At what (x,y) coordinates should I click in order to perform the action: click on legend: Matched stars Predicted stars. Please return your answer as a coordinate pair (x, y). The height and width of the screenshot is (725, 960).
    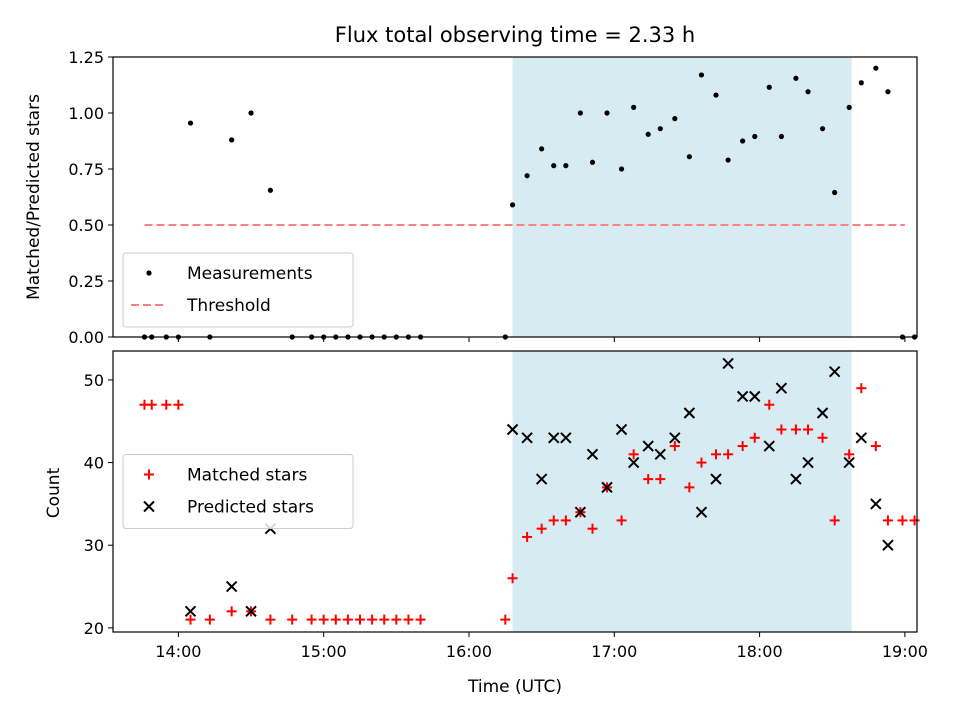
    Looking at the image, I should click on (238, 491).